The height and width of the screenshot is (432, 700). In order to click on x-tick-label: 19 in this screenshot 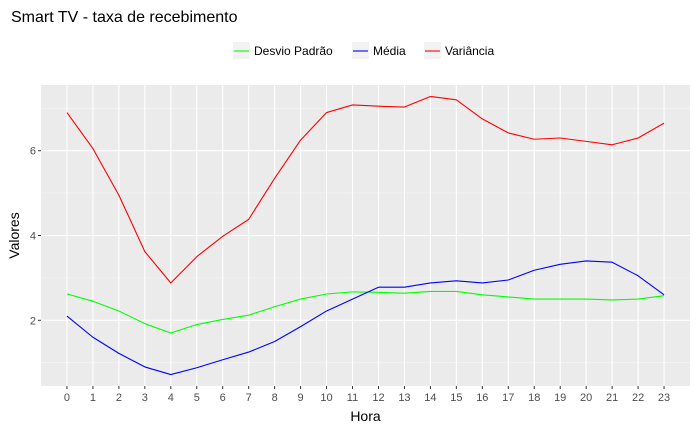, I will do `click(560, 398)`.